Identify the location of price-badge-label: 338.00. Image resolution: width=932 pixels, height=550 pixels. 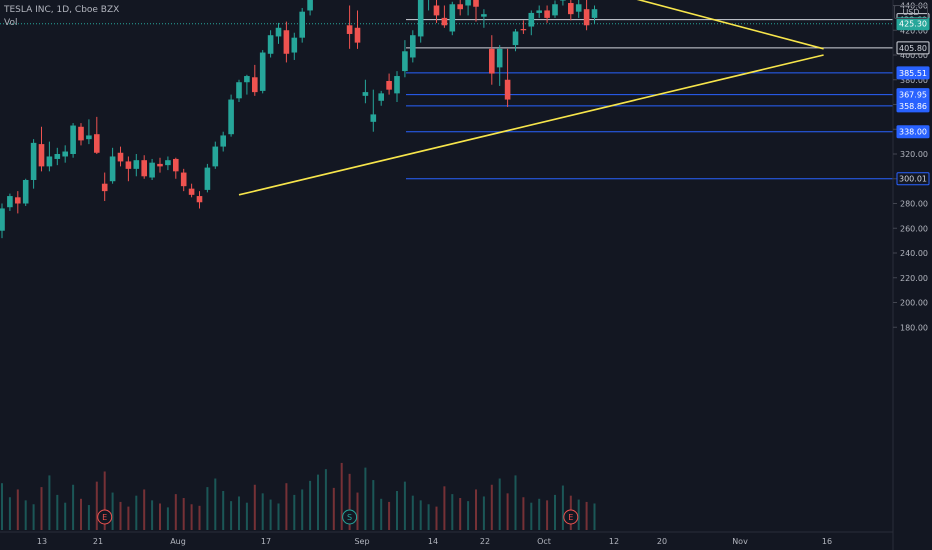
(913, 132).